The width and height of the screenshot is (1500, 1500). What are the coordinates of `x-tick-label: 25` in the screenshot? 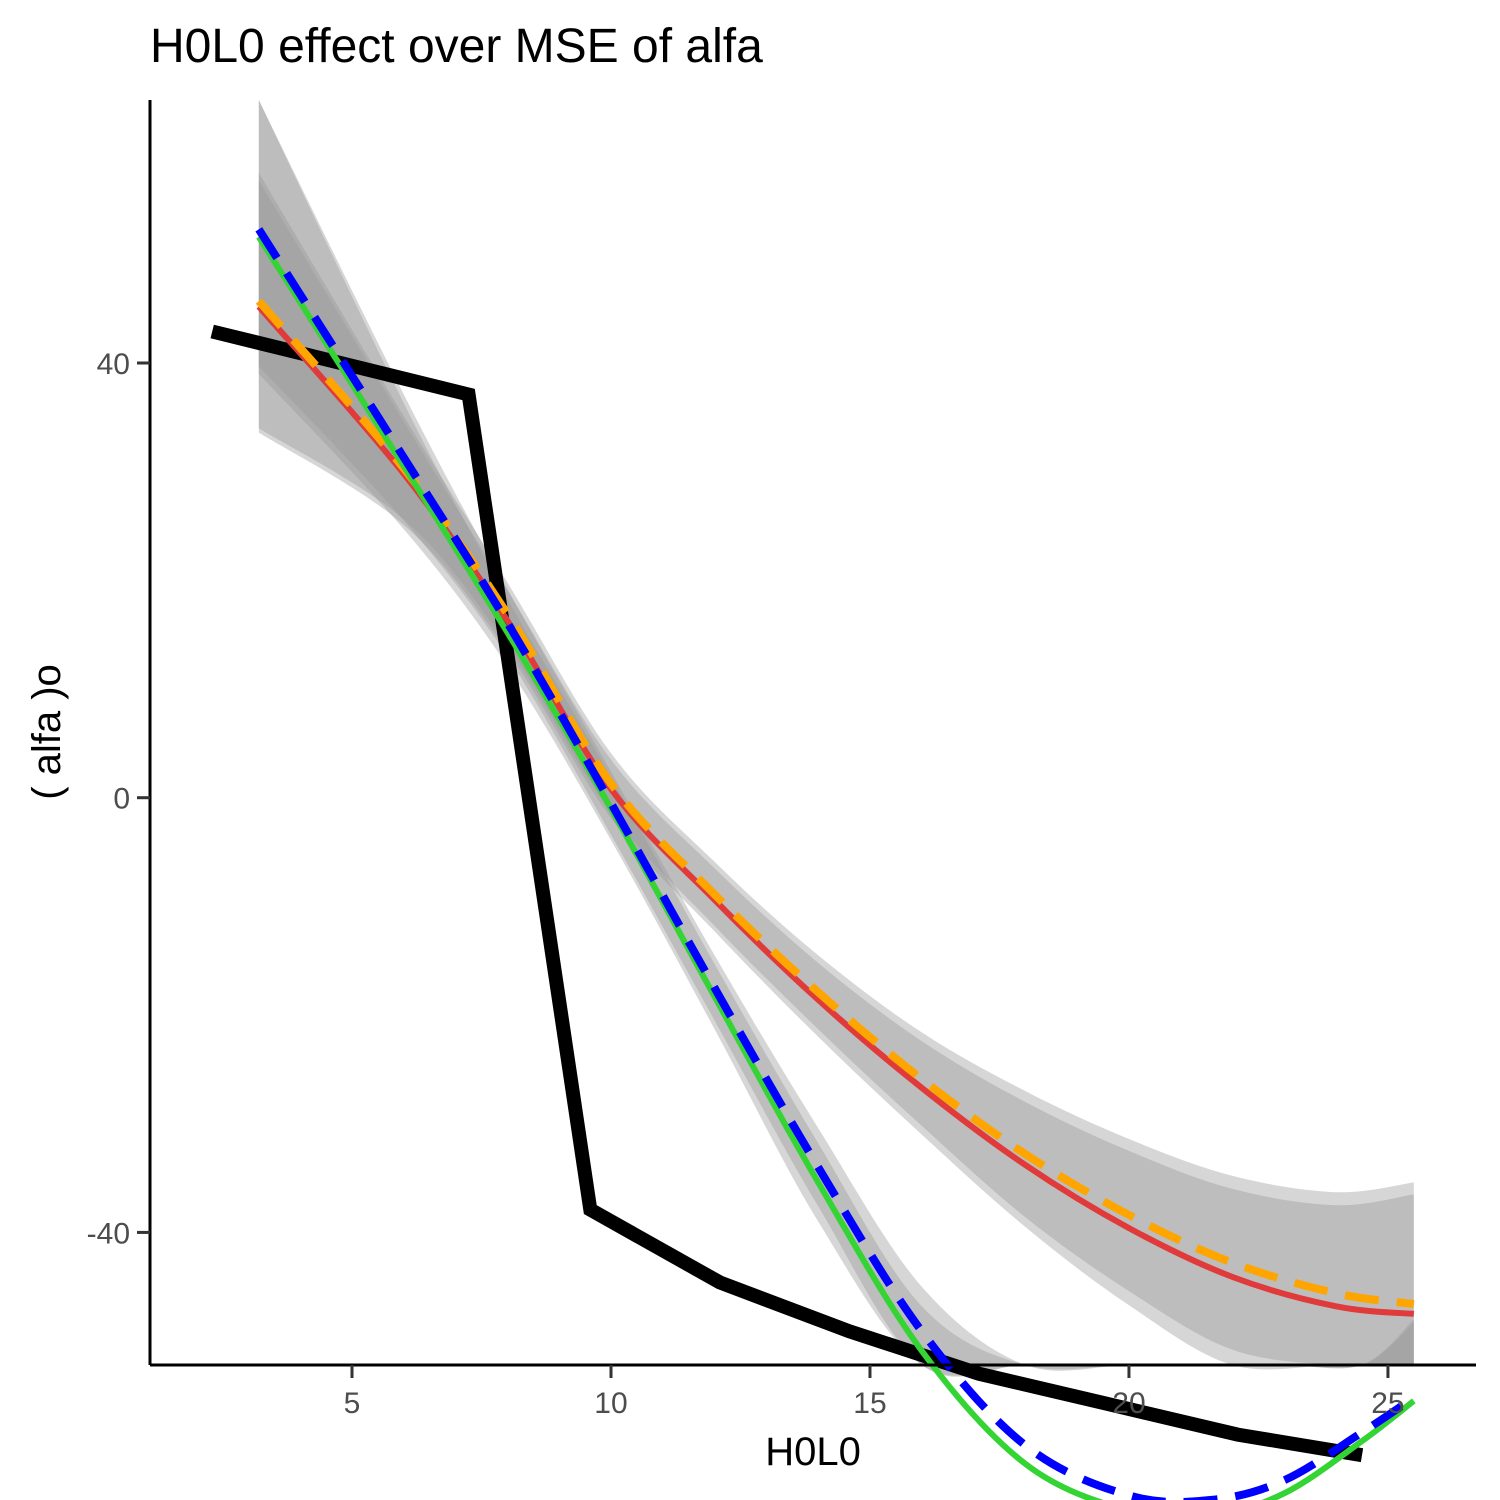 It's located at (1387, 1403).